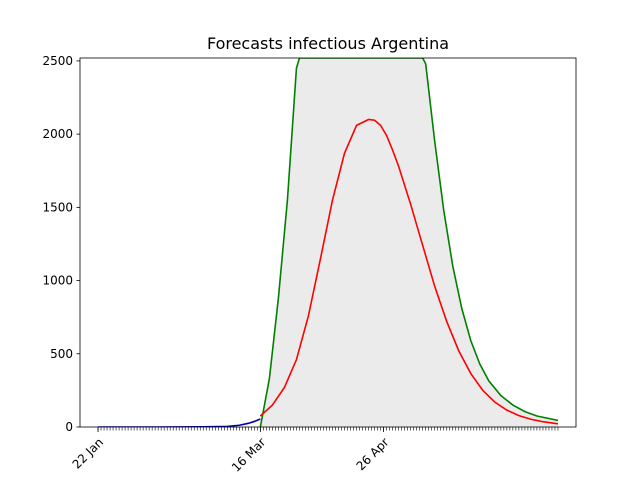  Describe the element at coordinates (248, 454) in the screenshot. I see `x-tick-label: 16 Mar` at that location.